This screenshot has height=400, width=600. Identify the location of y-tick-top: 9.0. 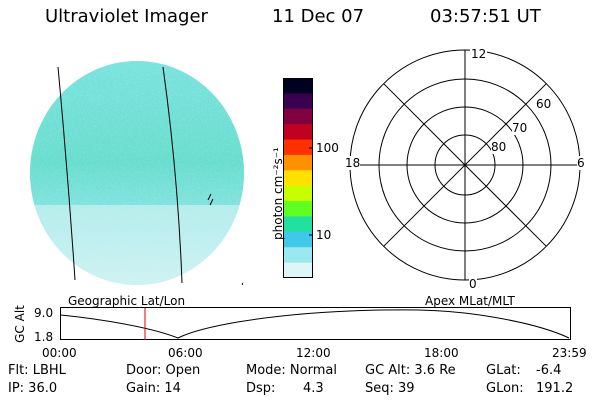
(44, 313).